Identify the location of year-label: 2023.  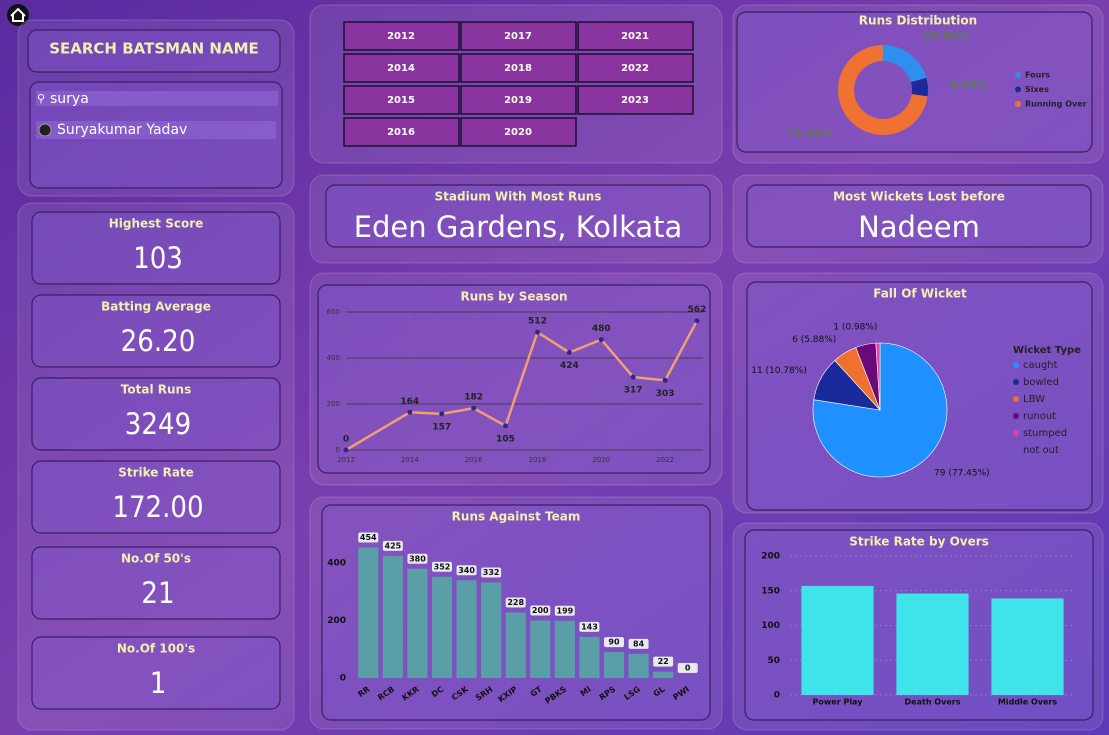
(635, 100).